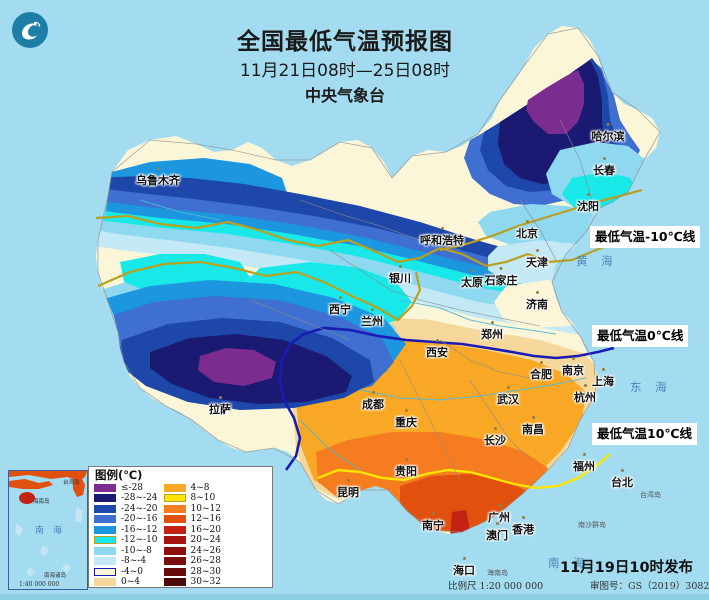  I want to click on map-scale-text: 比例尺 1:20 000 000, so click(496, 586).